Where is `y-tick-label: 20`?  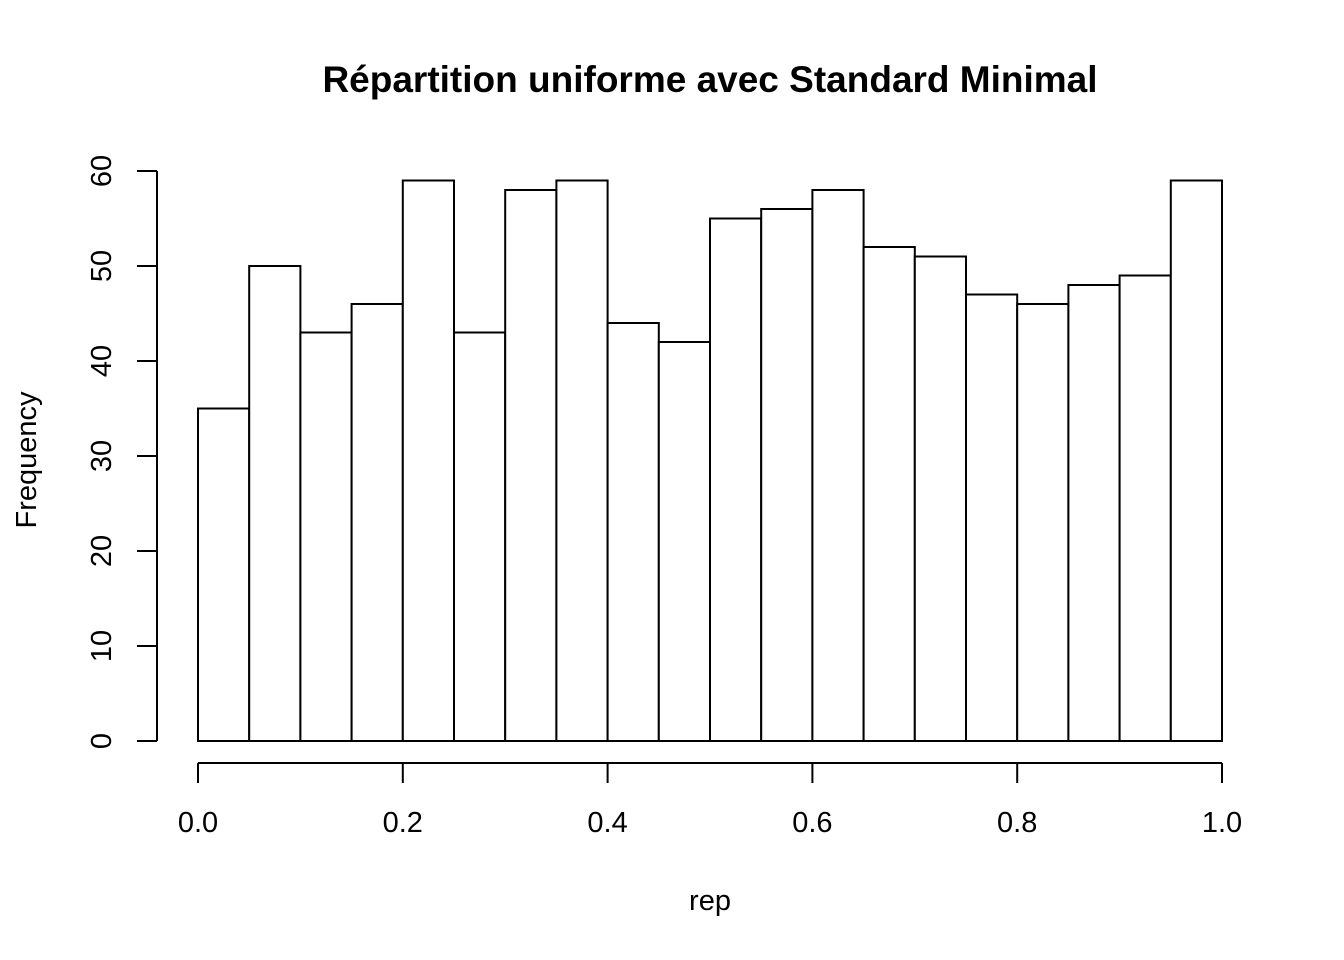
y-tick-label: 20 is located at coordinates (102, 551).